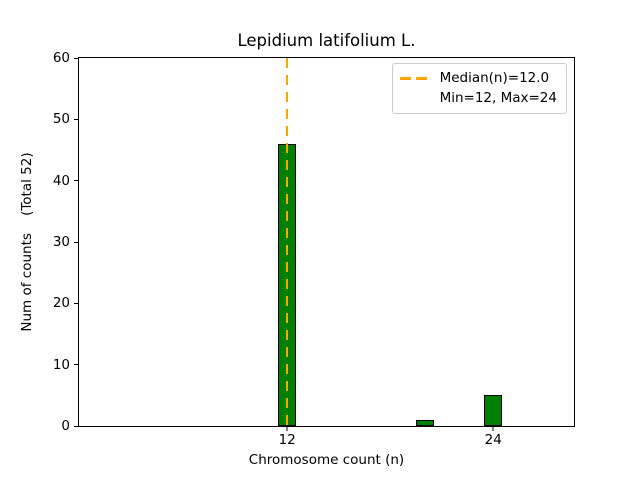  What do you see at coordinates (414, 78) in the screenshot?
I see `median-dash-icon` at bounding box center [414, 78].